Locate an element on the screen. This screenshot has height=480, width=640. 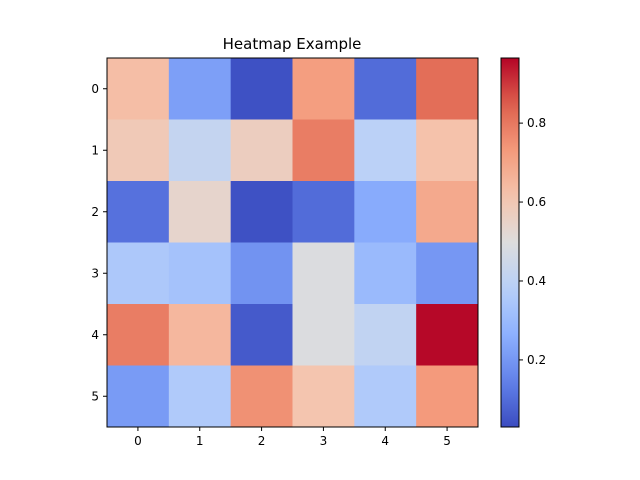
y-tick-label-4: 4 is located at coordinates (95, 335).